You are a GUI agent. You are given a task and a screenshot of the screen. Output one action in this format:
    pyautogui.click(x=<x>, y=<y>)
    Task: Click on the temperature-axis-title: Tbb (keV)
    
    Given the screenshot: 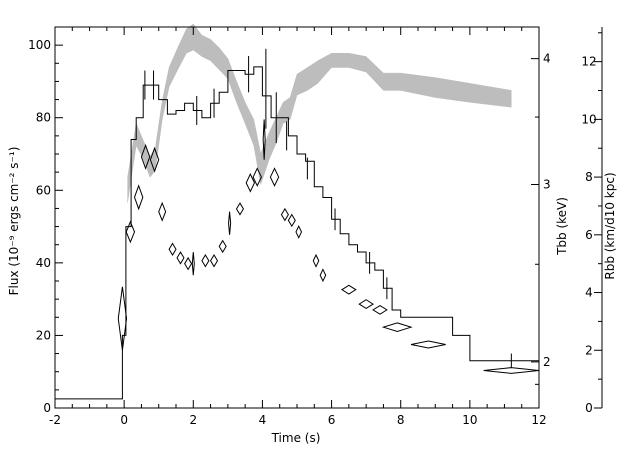 What is the action you would take?
    pyautogui.click(x=562, y=226)
    